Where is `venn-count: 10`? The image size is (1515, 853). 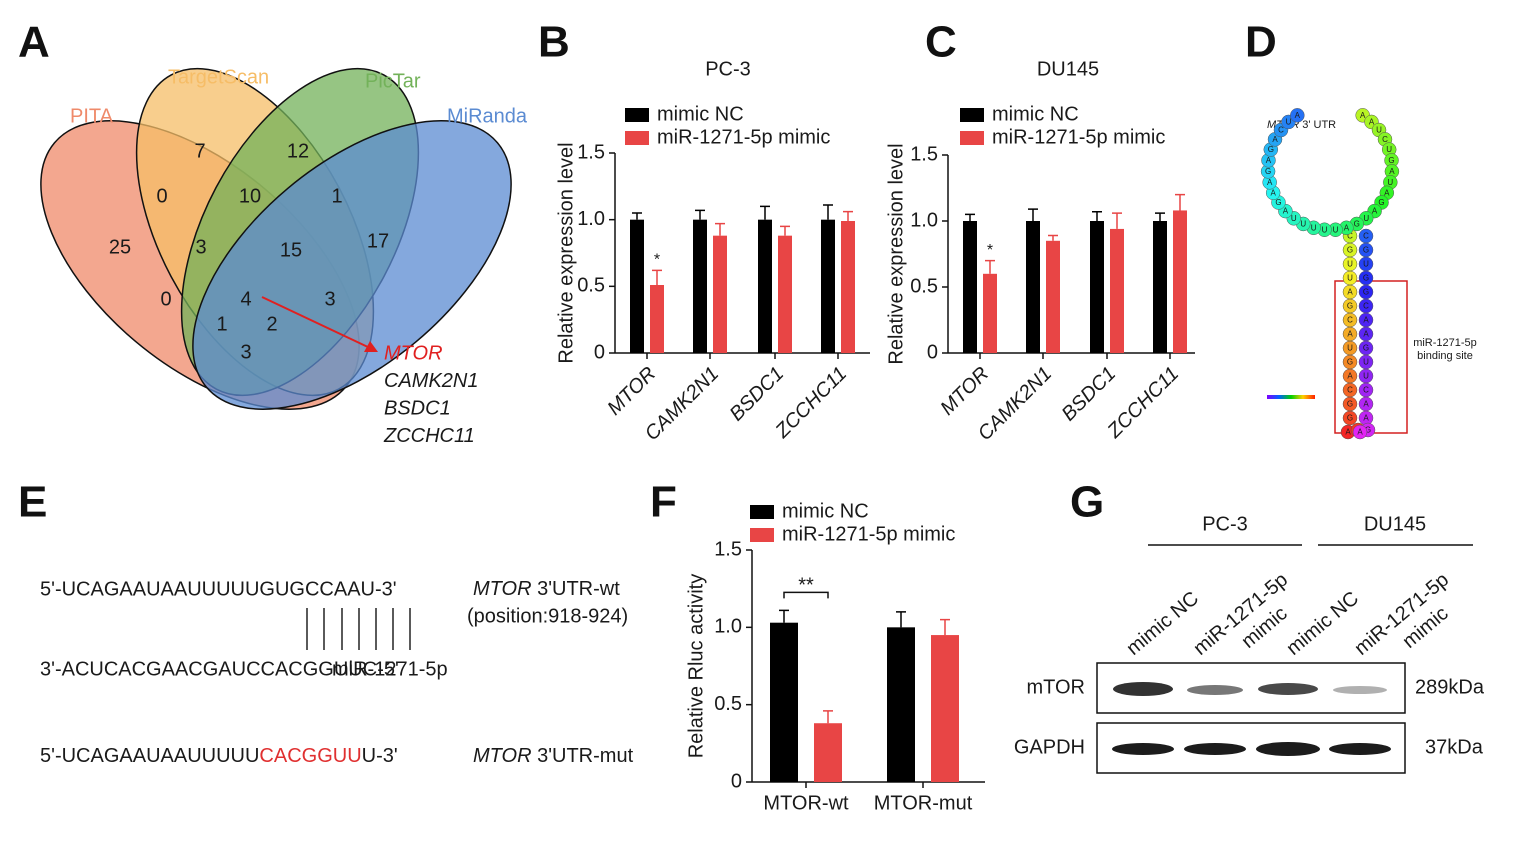 venn-count: 10 is located at coordinates (250, 196).